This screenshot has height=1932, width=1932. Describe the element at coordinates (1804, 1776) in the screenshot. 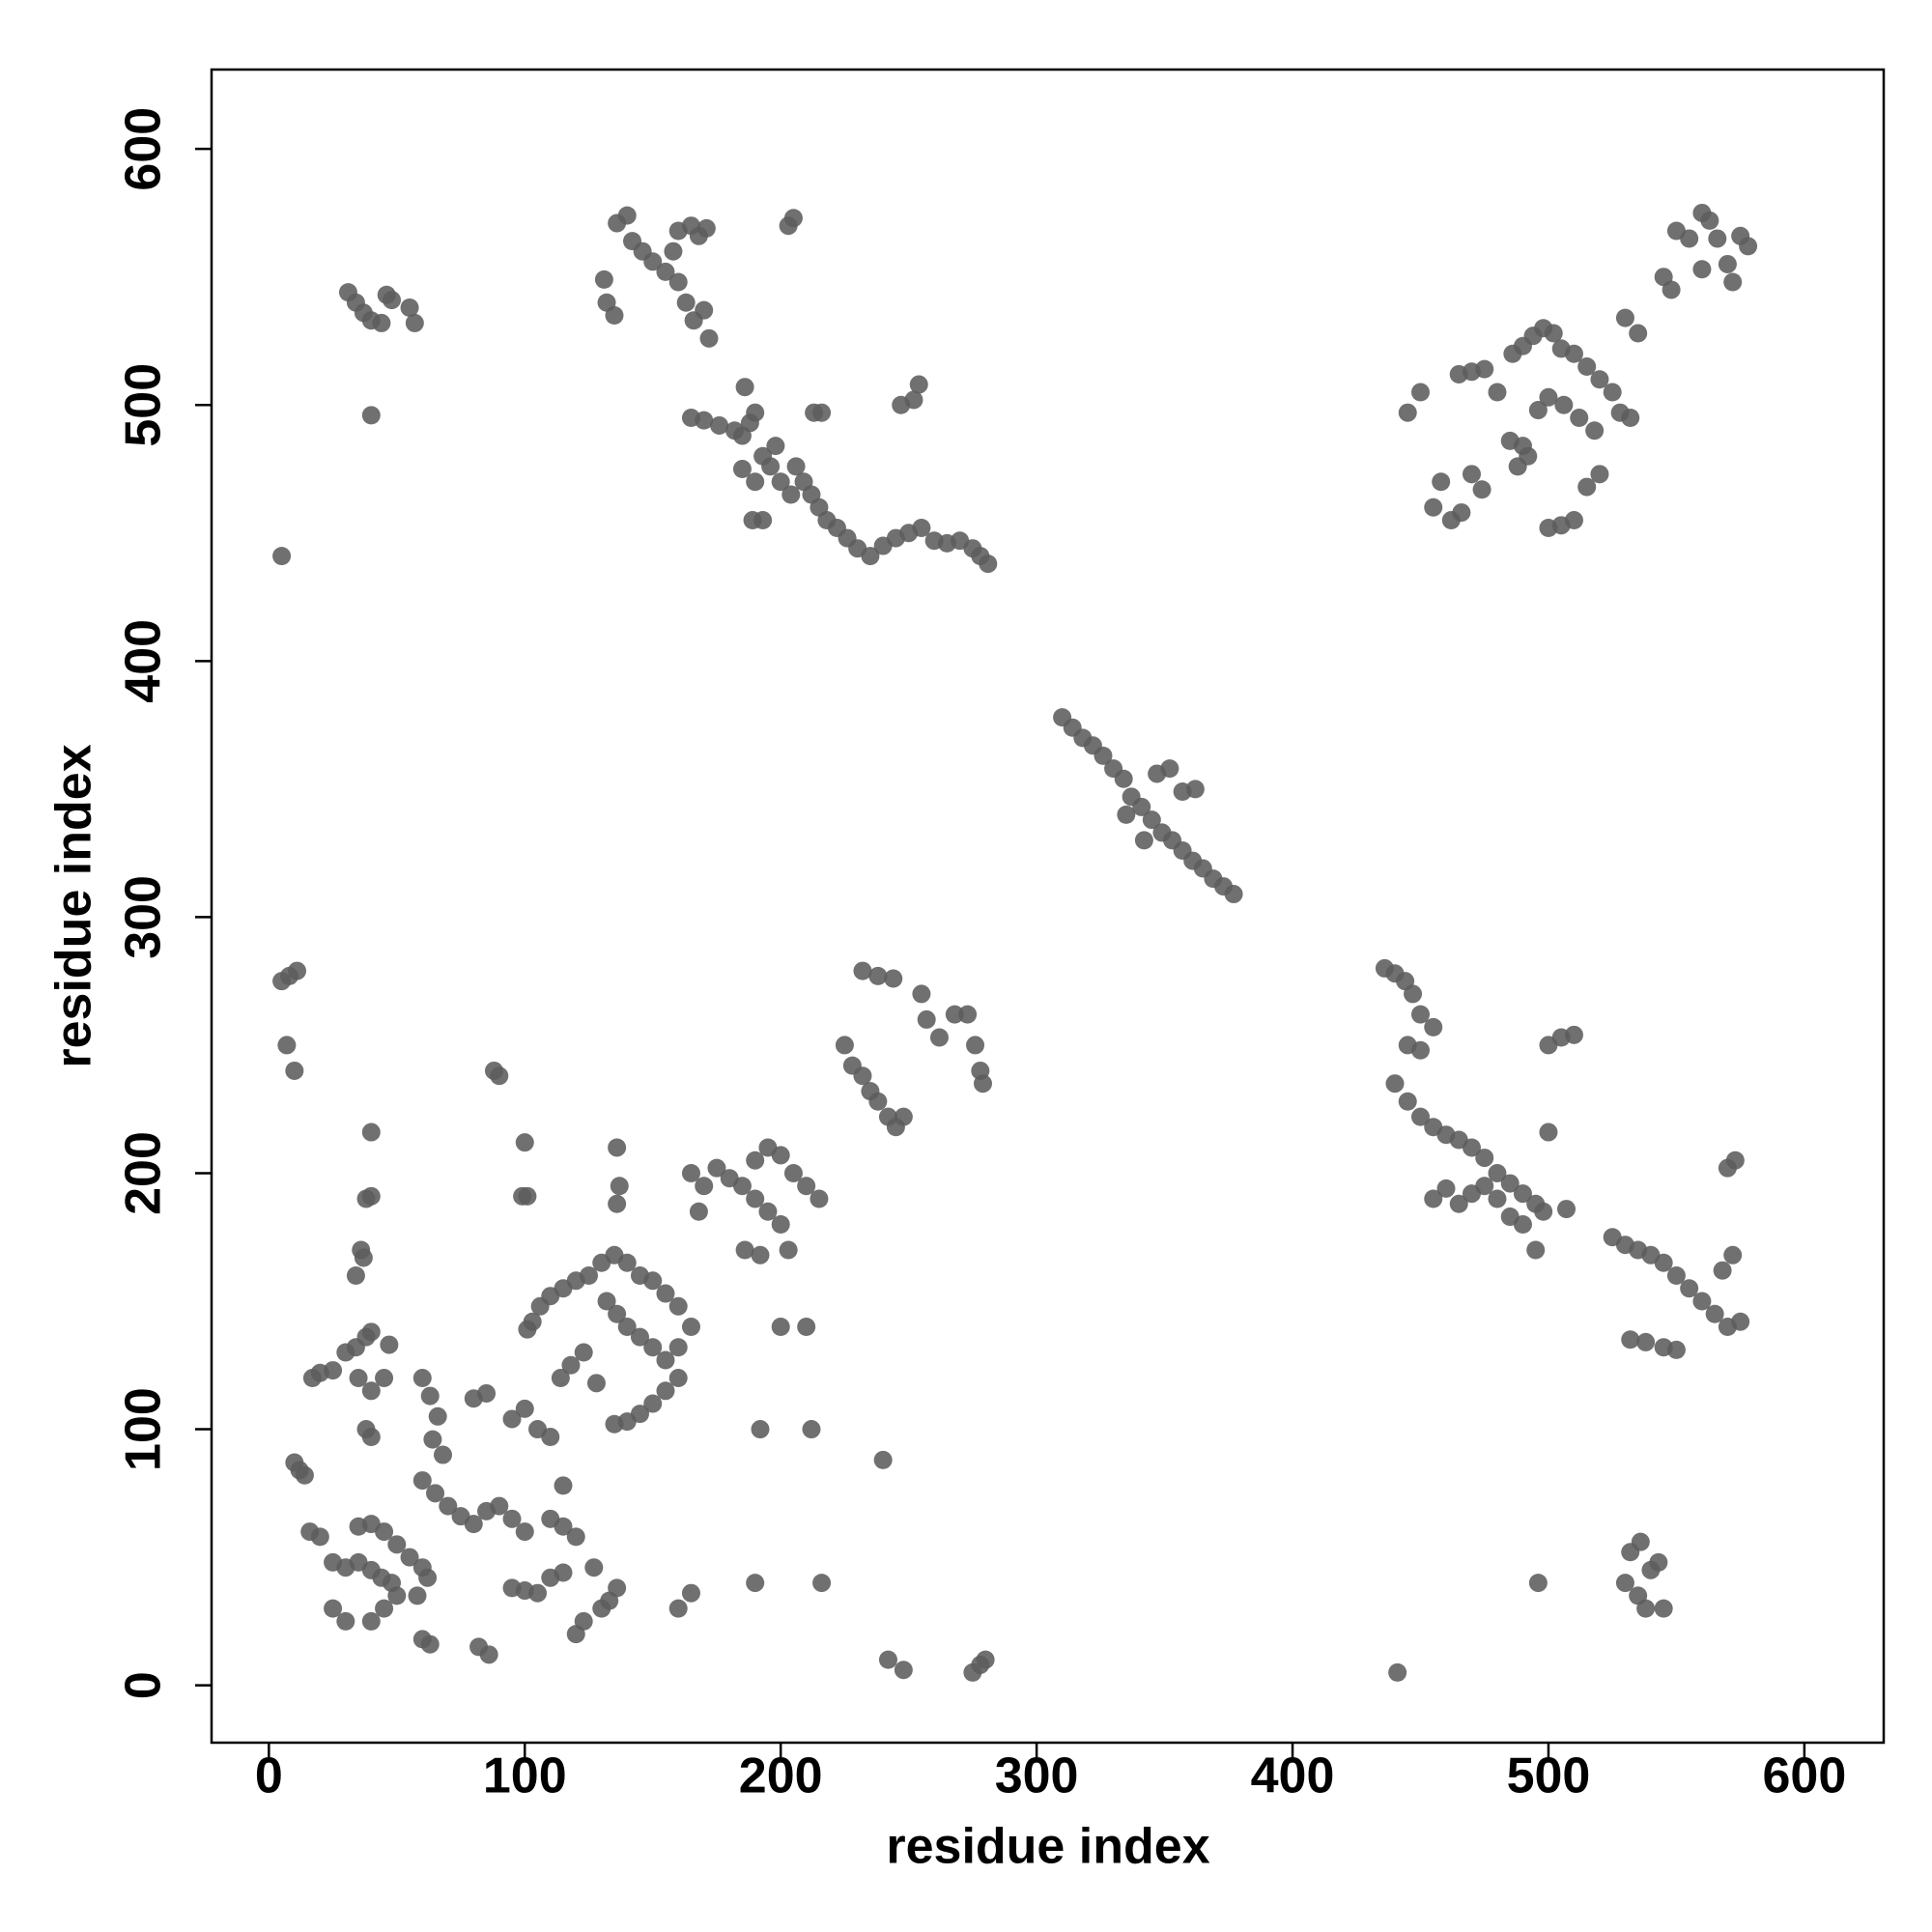

I see `x-tick-label: 600` at that location.